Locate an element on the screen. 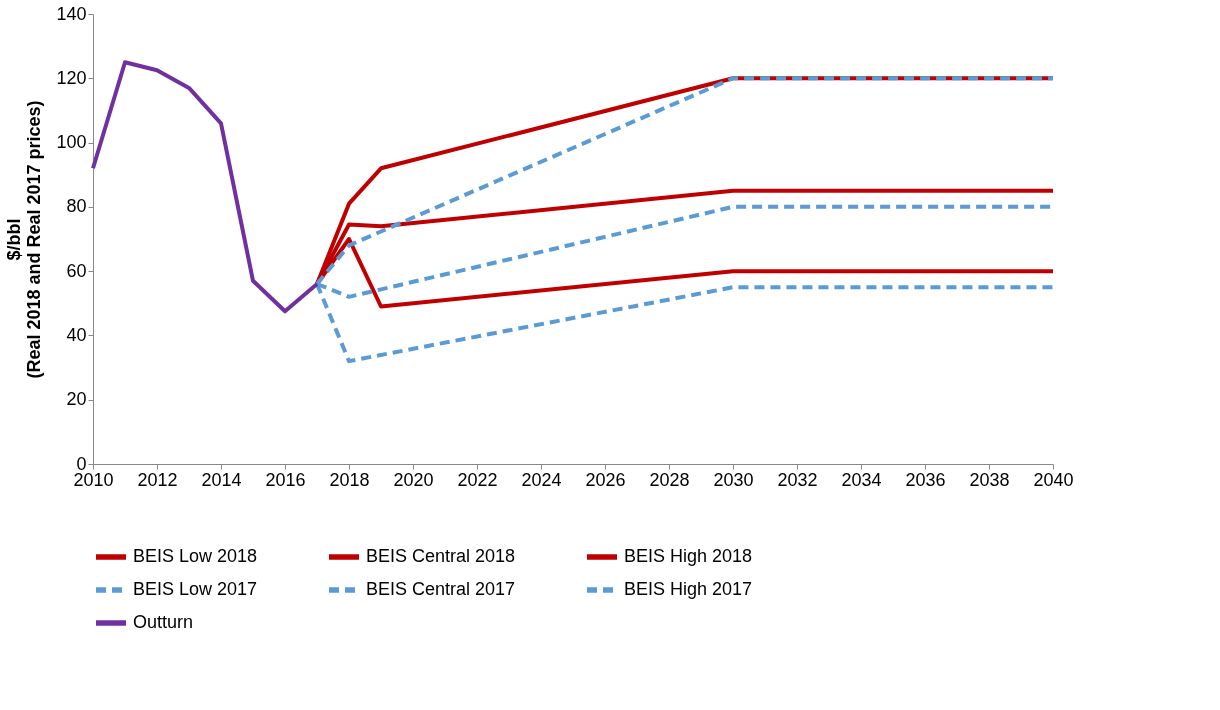 This screenshot has height=710, width=1220. y-tick-label: 80 is located at coordinates (76, 206).